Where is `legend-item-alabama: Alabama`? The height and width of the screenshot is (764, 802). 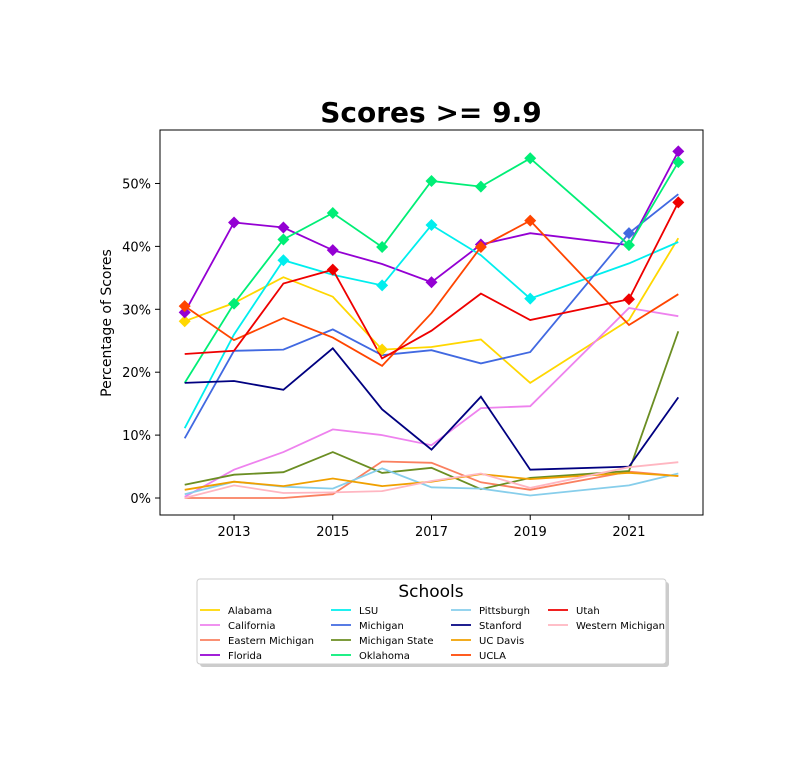 legend-item-alabama: Alabama is located at coordinates (236, 611).